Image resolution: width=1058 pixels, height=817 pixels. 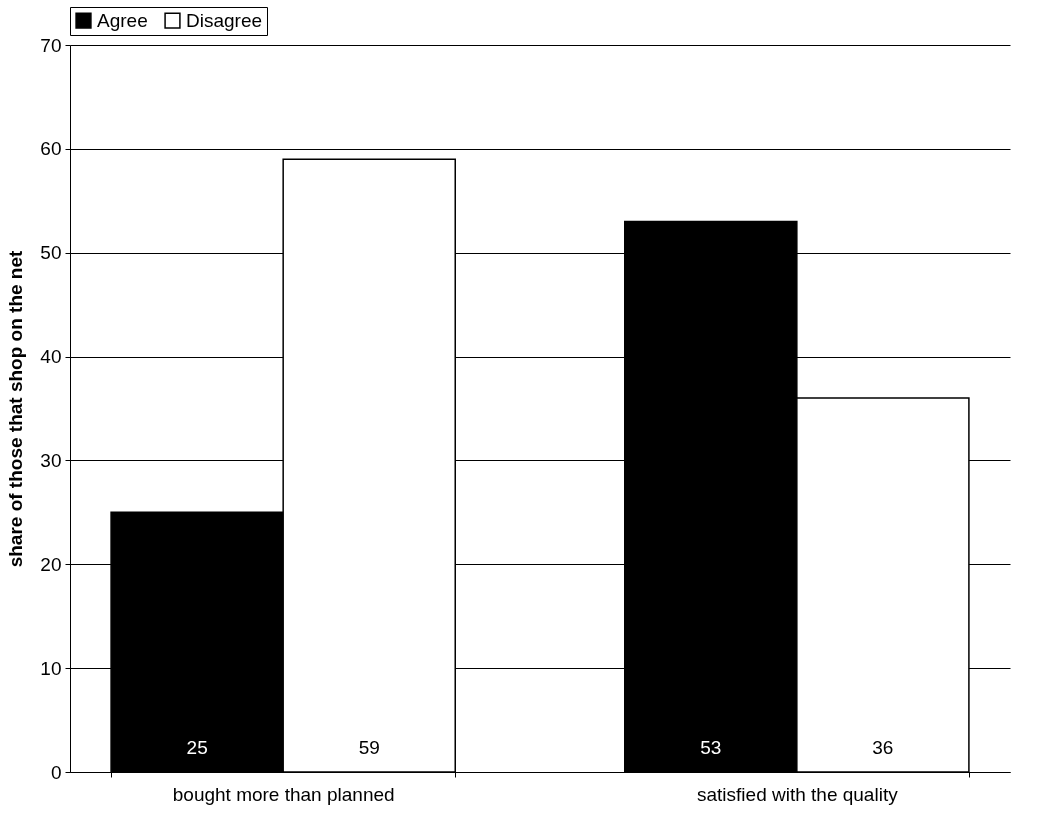 What do you see at coordinates (883, 747) in the screenshot?
I see `data-label: 36` at bounding box center [883, 747].